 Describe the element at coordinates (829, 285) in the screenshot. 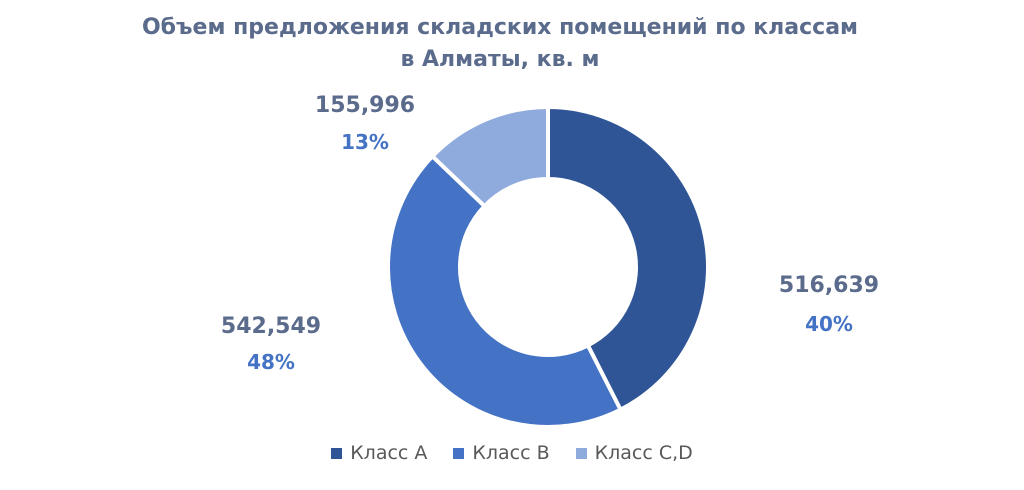

I see `data-label-value-class-a: 516,639` at that location.